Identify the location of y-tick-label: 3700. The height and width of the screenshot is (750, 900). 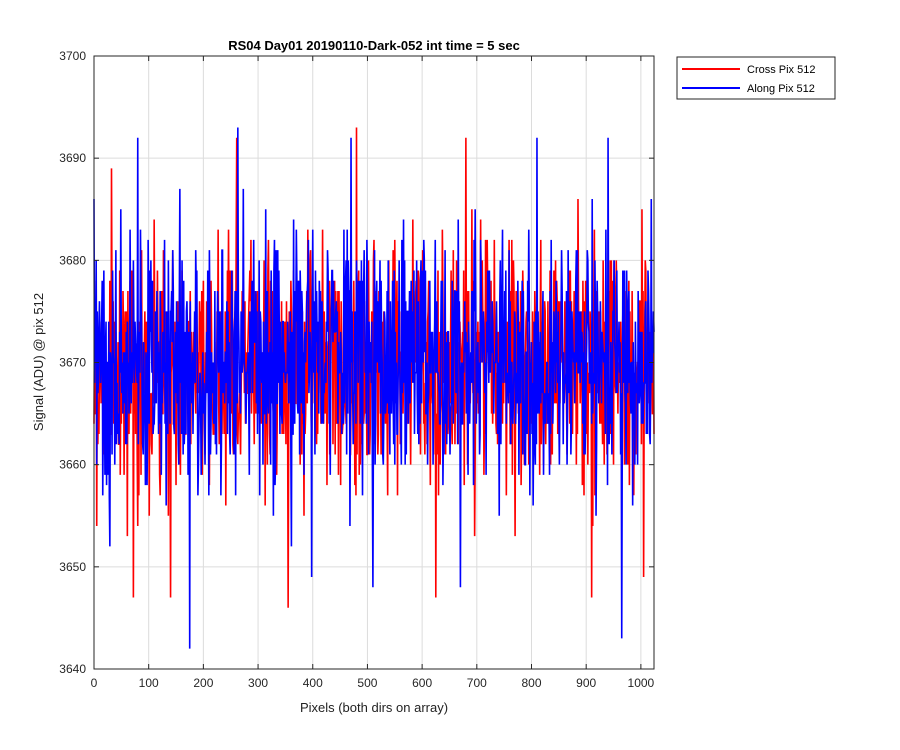
(72, 56).